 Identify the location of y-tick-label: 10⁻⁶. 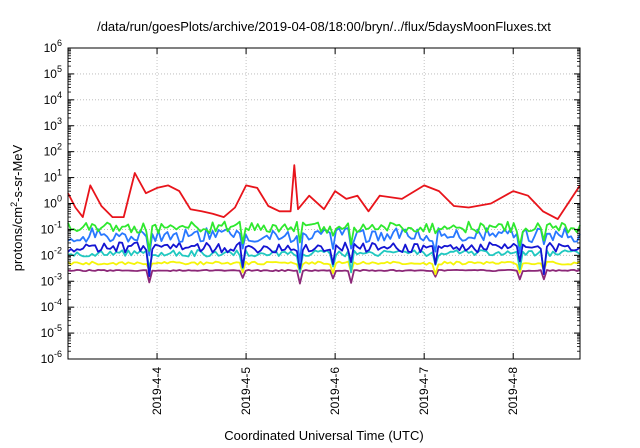
(51, 357).